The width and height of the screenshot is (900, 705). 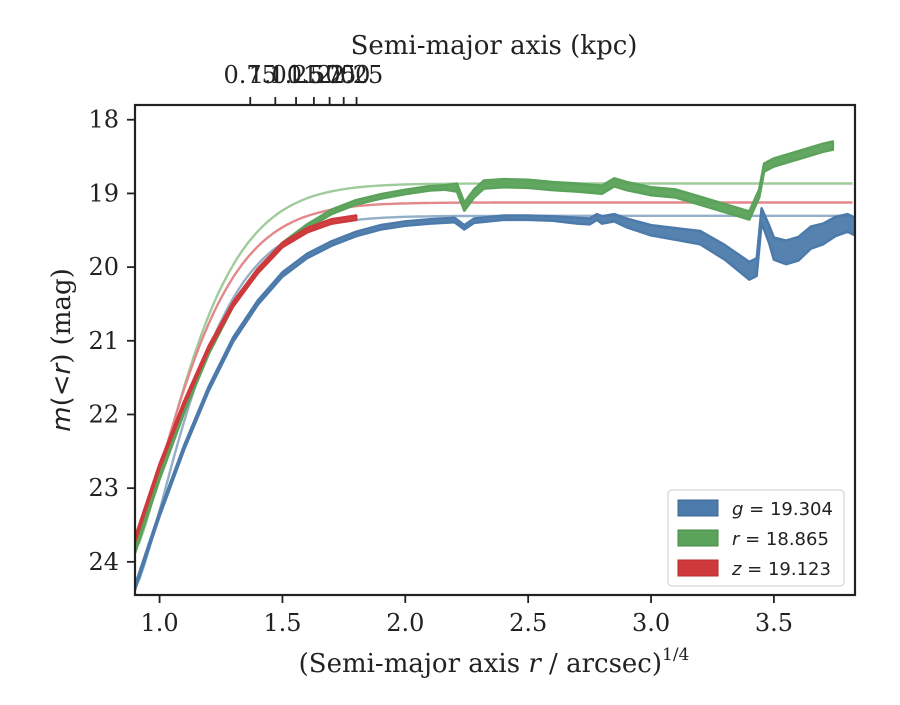 What do you see at coordinates (313, 75) in the screenshot?
I see `top-x-tick-label: 1.50` at bounding box center [313, 75].